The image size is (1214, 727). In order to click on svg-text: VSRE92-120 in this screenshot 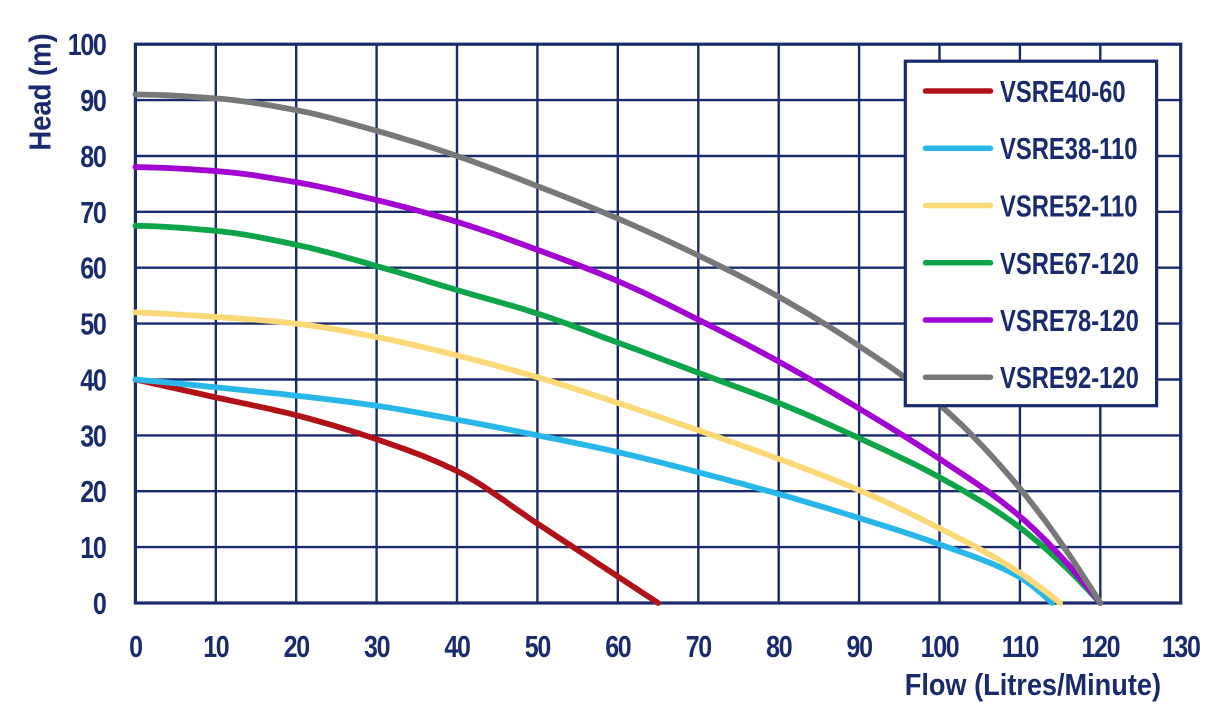, I will do `click(1069, 377)`.